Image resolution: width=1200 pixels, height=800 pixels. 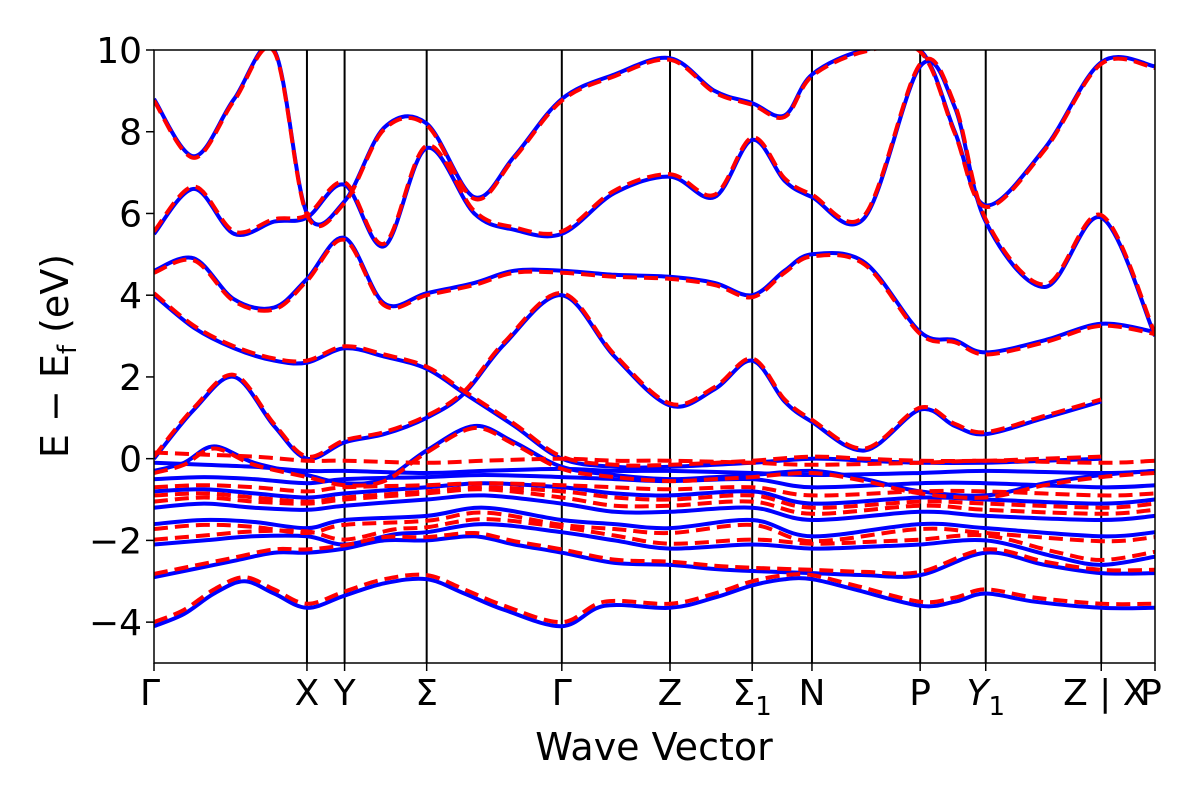 What do you see at coordinates (654, 747) in the screenshot?
I see `x-axis-title: Wave Vector` at bounding box center [654, 747].